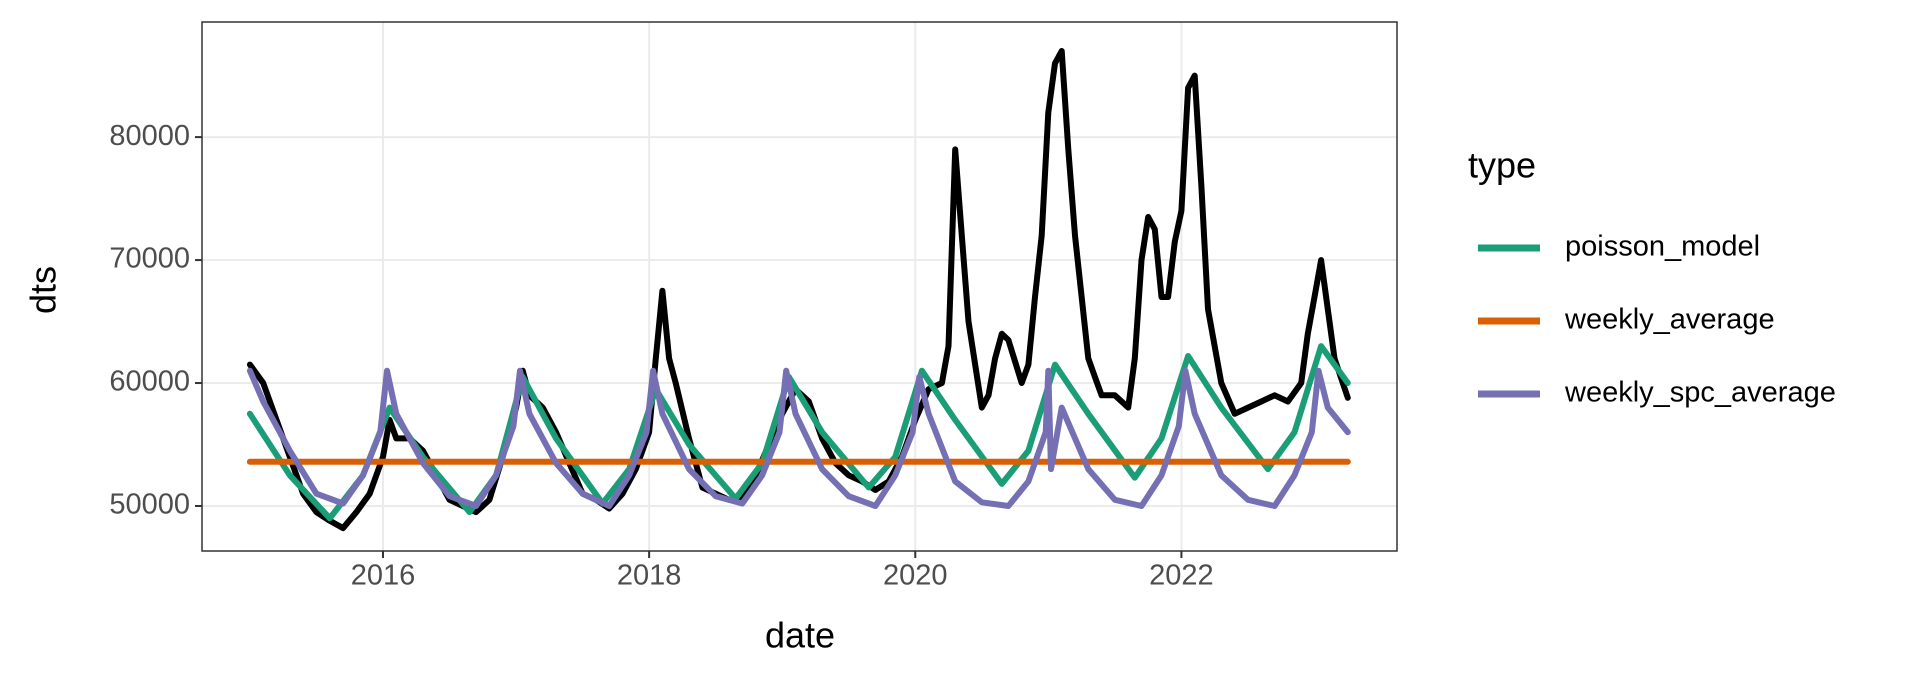  What do you see at coordinates (149, 136) in the screenshot?
I see `y-tick-label: 80000` at bounding box center [149, 136].